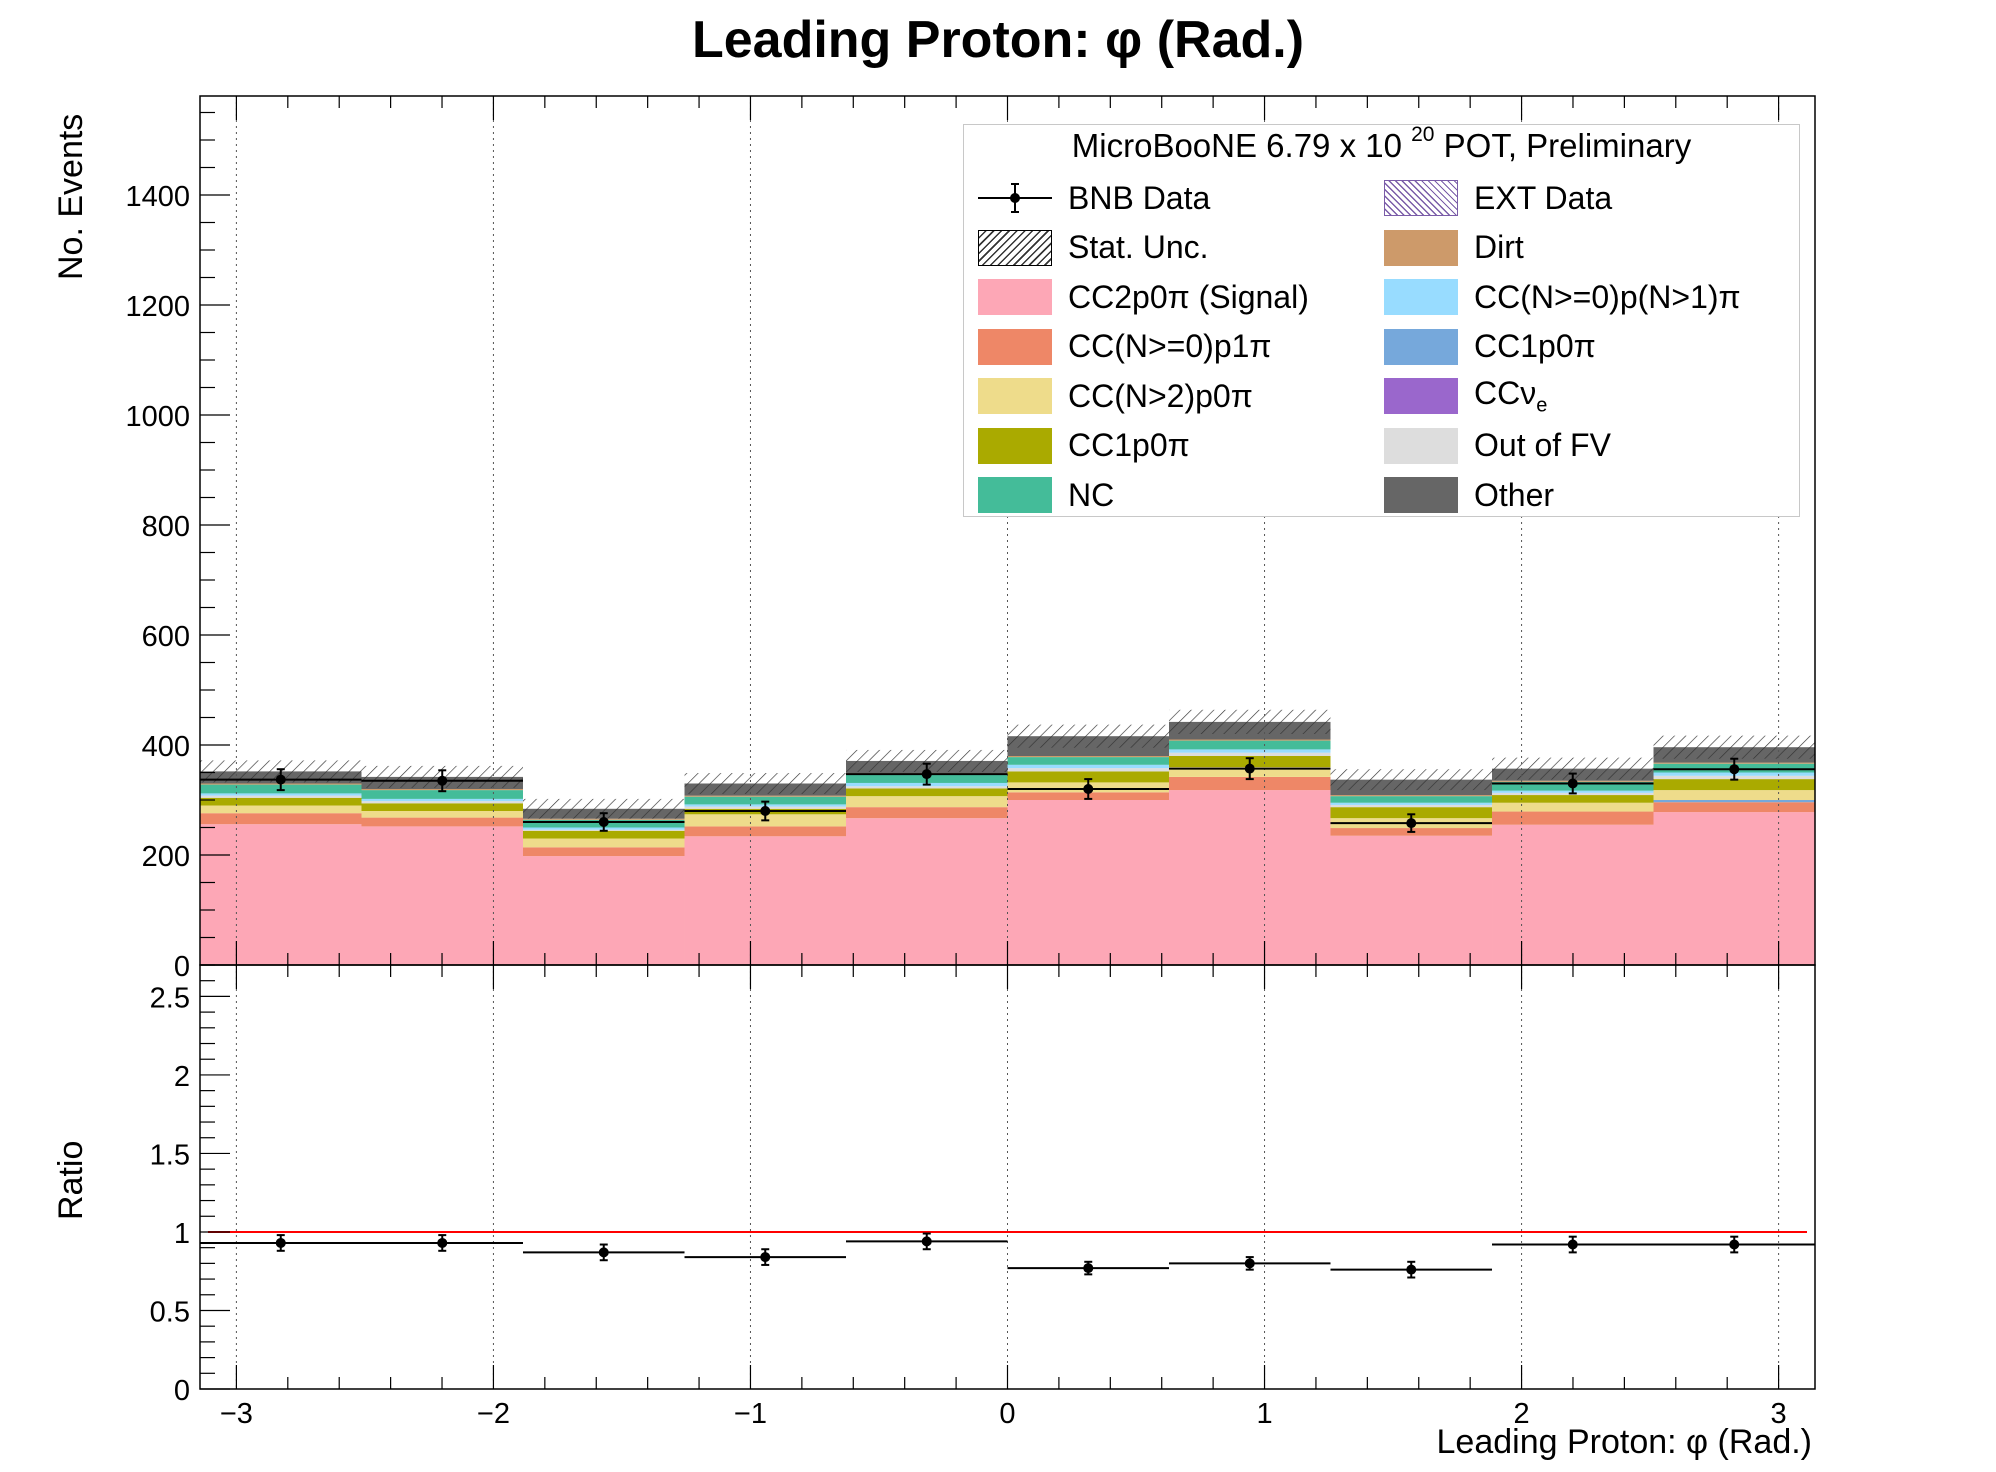  I want to click on legend-label: CC2p0π (Signal), so click(1188, 296).